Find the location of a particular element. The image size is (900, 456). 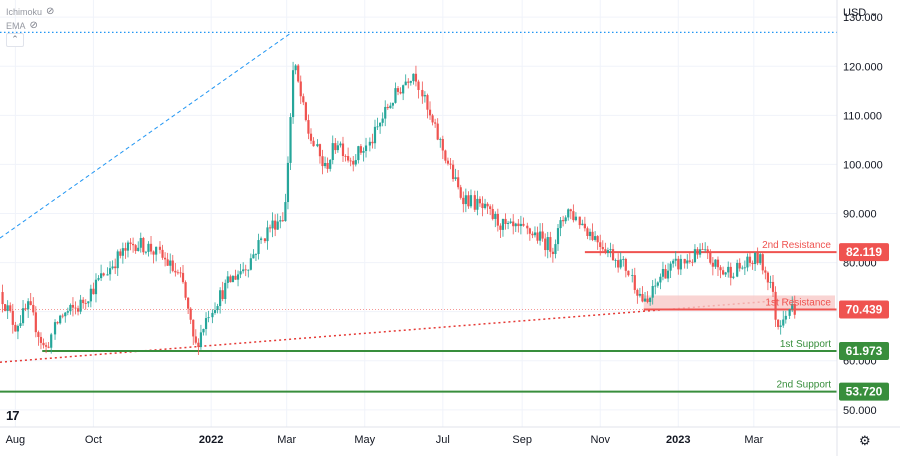

price-tag-label: 82.119 is located at coordinates (864, 252).